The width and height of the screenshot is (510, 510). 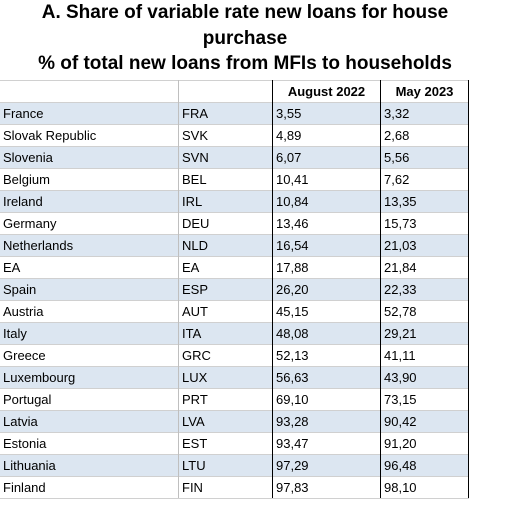 I want to click on table-row: Germany DEU 13,46 15,73, so click(x=234, y=223).